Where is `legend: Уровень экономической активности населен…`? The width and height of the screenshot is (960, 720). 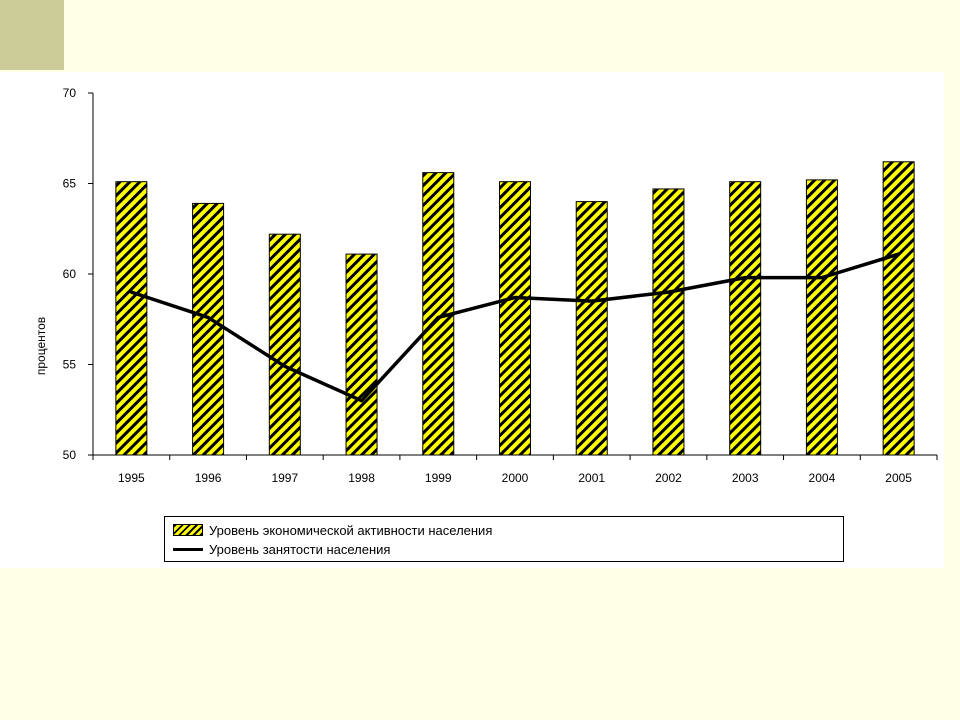 legend: Уровень экономической активности населен… is located at coordinates (504, 539).